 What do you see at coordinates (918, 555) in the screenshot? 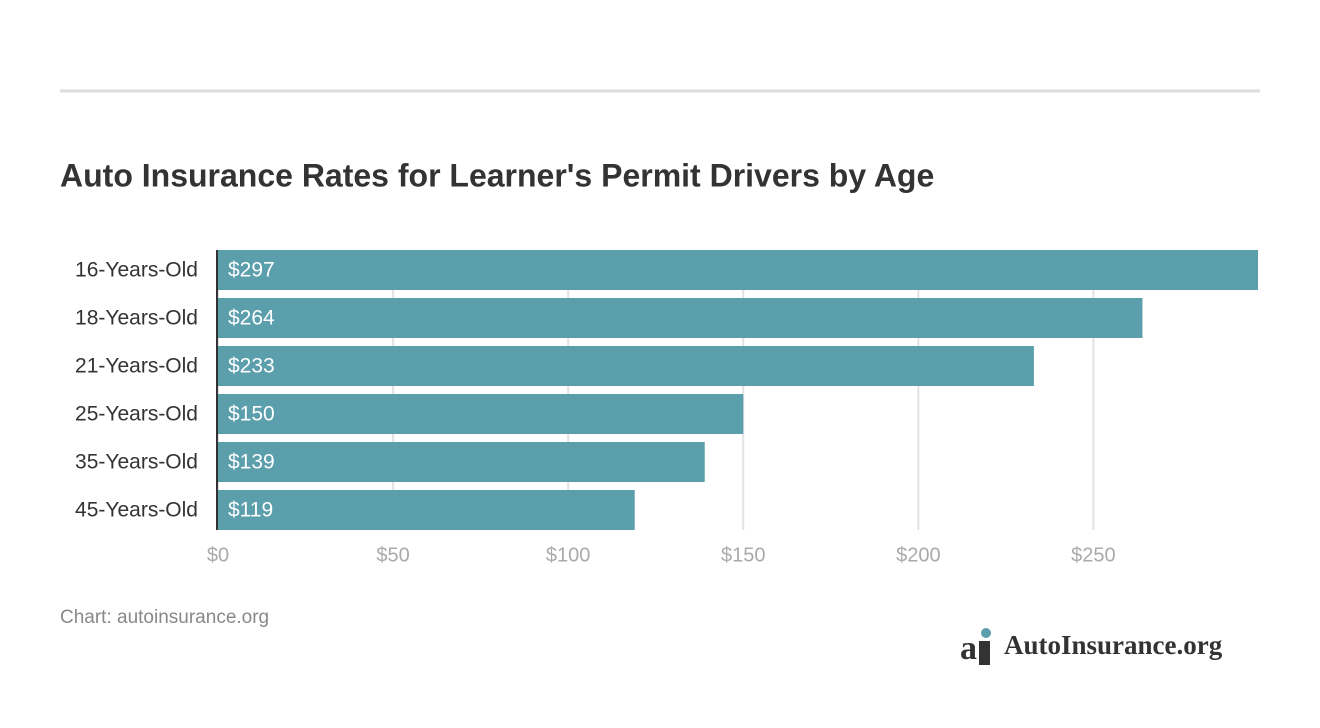
I see `x-tick-label: $200` at bounding box center [918, 555].